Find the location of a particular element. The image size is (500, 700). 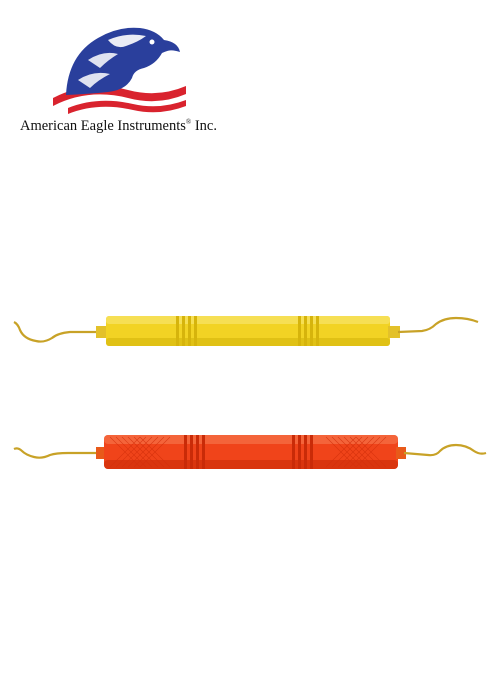

brand-name: American Eagle Instruments® Inc. is located at coordinates (118, 126).